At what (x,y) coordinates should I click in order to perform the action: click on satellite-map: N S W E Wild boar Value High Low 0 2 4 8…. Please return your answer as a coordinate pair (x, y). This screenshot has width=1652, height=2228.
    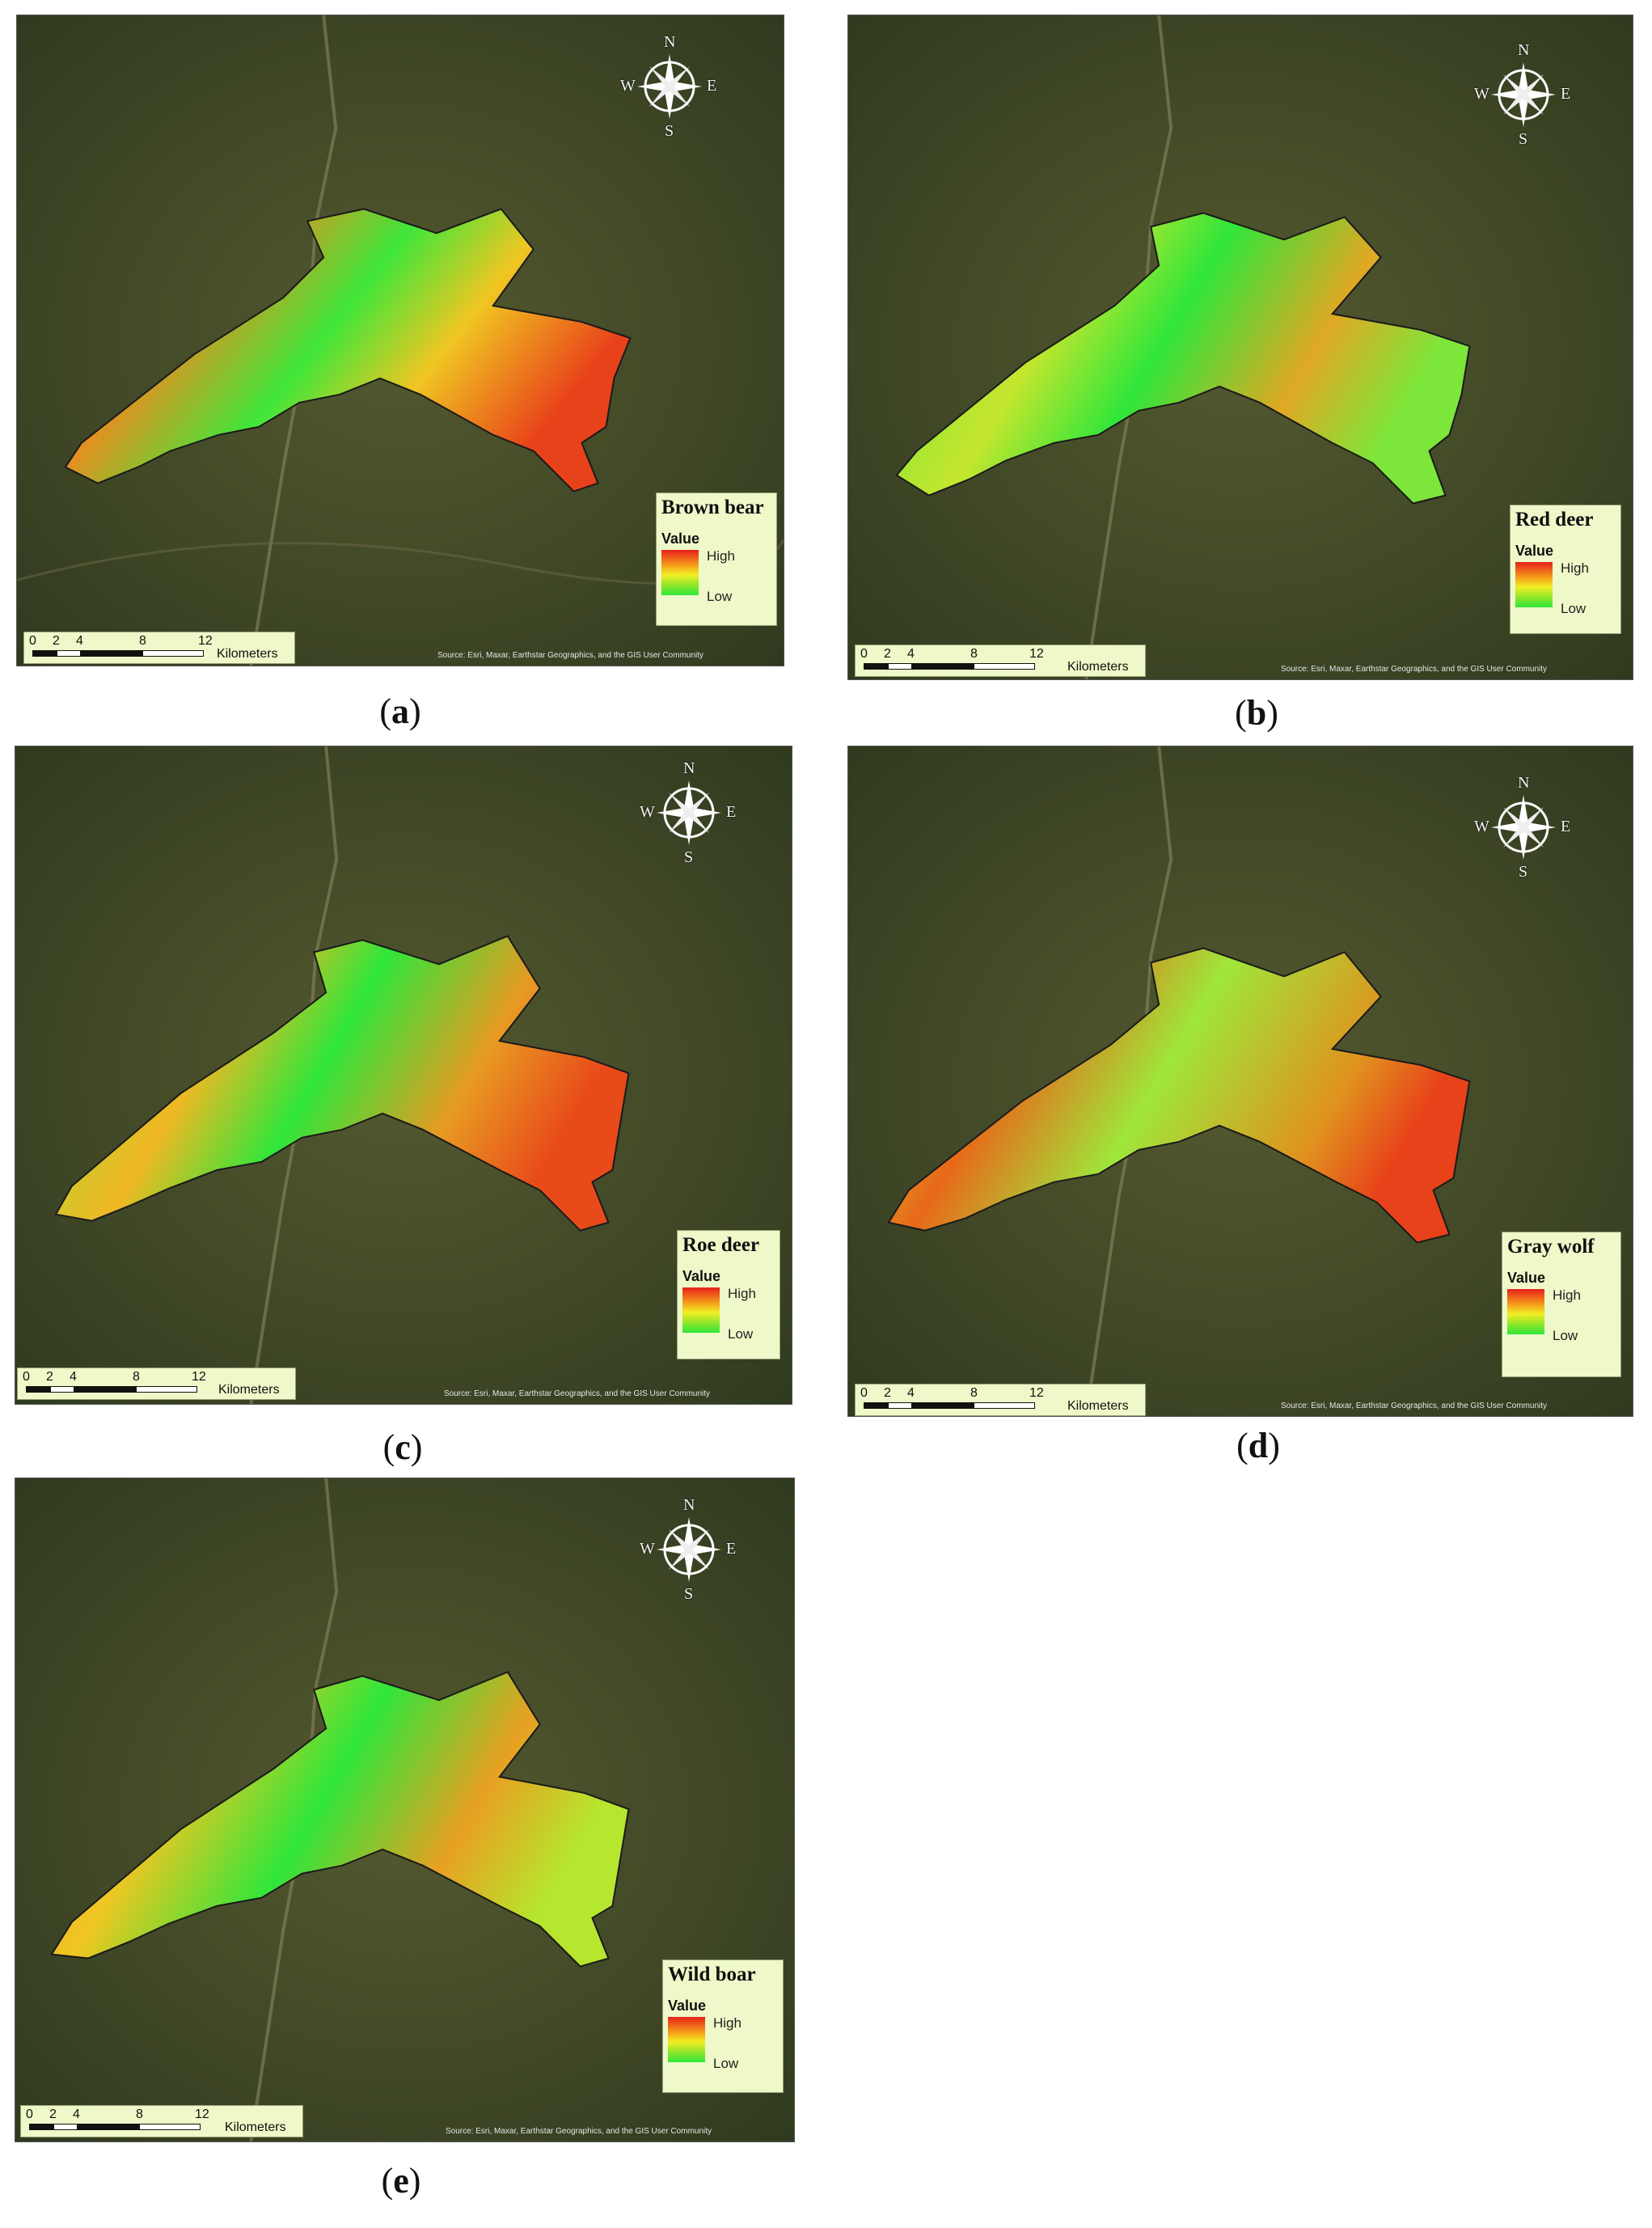
    Looking at the image, I should click on (405, 1810).